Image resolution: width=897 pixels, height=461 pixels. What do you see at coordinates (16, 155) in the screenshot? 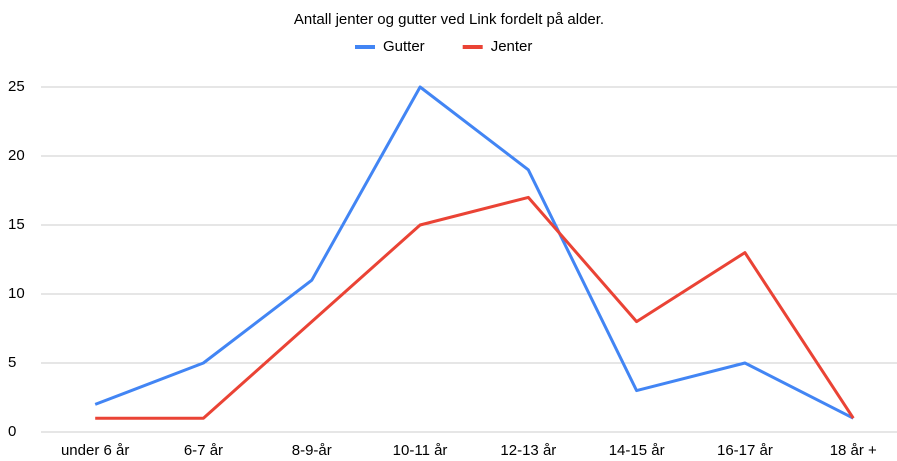
I see `y-tick-label: 20` at bounding box center [16, 155].